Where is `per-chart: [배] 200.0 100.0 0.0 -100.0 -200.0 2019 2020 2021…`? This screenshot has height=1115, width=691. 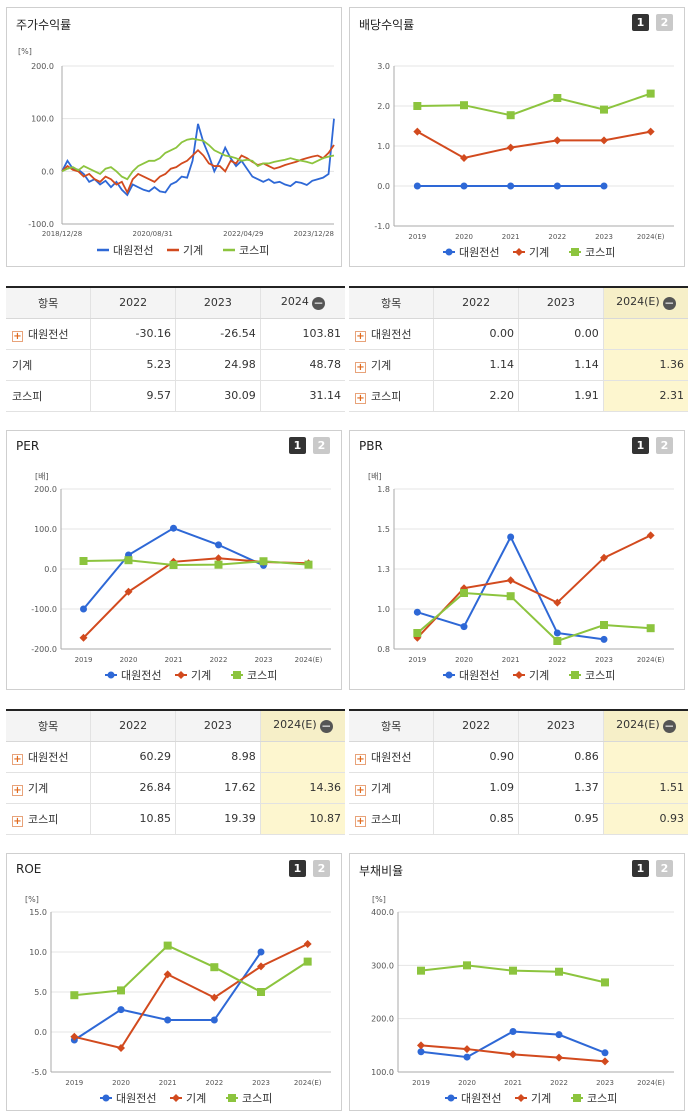
per-chart: [배] 200.0 100.0 0.0 -100.0 -200.0 2019 2020 2021… is located at coordinates (181, 577).